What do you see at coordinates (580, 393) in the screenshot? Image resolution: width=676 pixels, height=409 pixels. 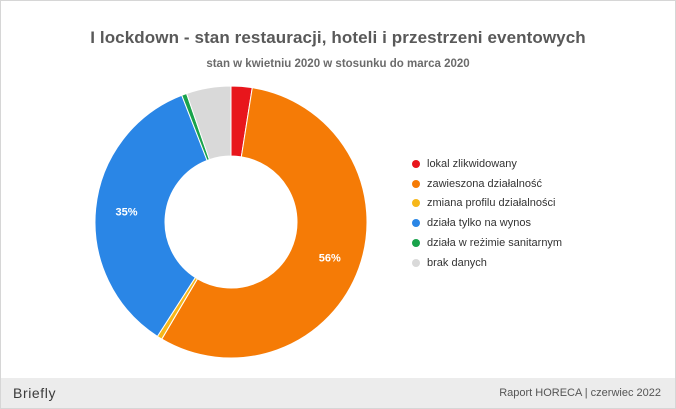 I see `report-caption: Raport HORECA | czerwiec 2022` at bounding box center [580, 393].